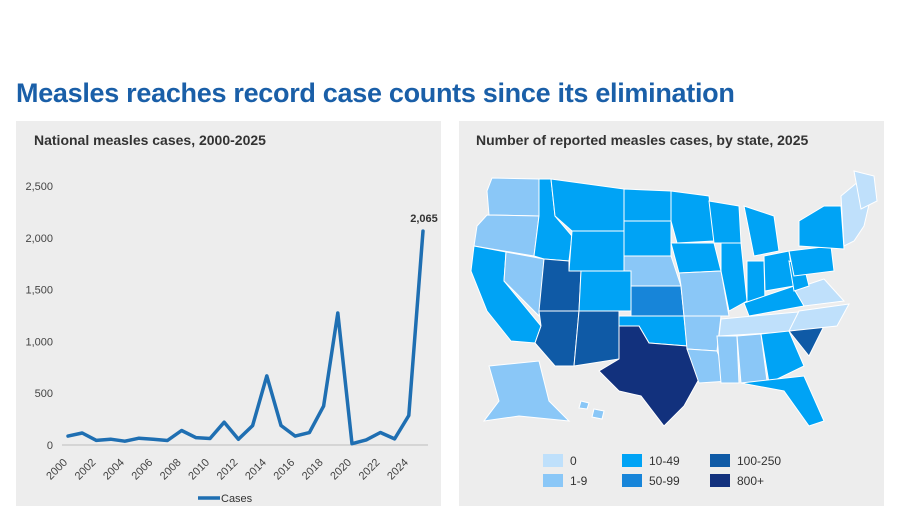  What do you see at coordinates (171, 470) in the screenshot?
I see `x-tick-label: 2008` at bounding box center [171, 470].